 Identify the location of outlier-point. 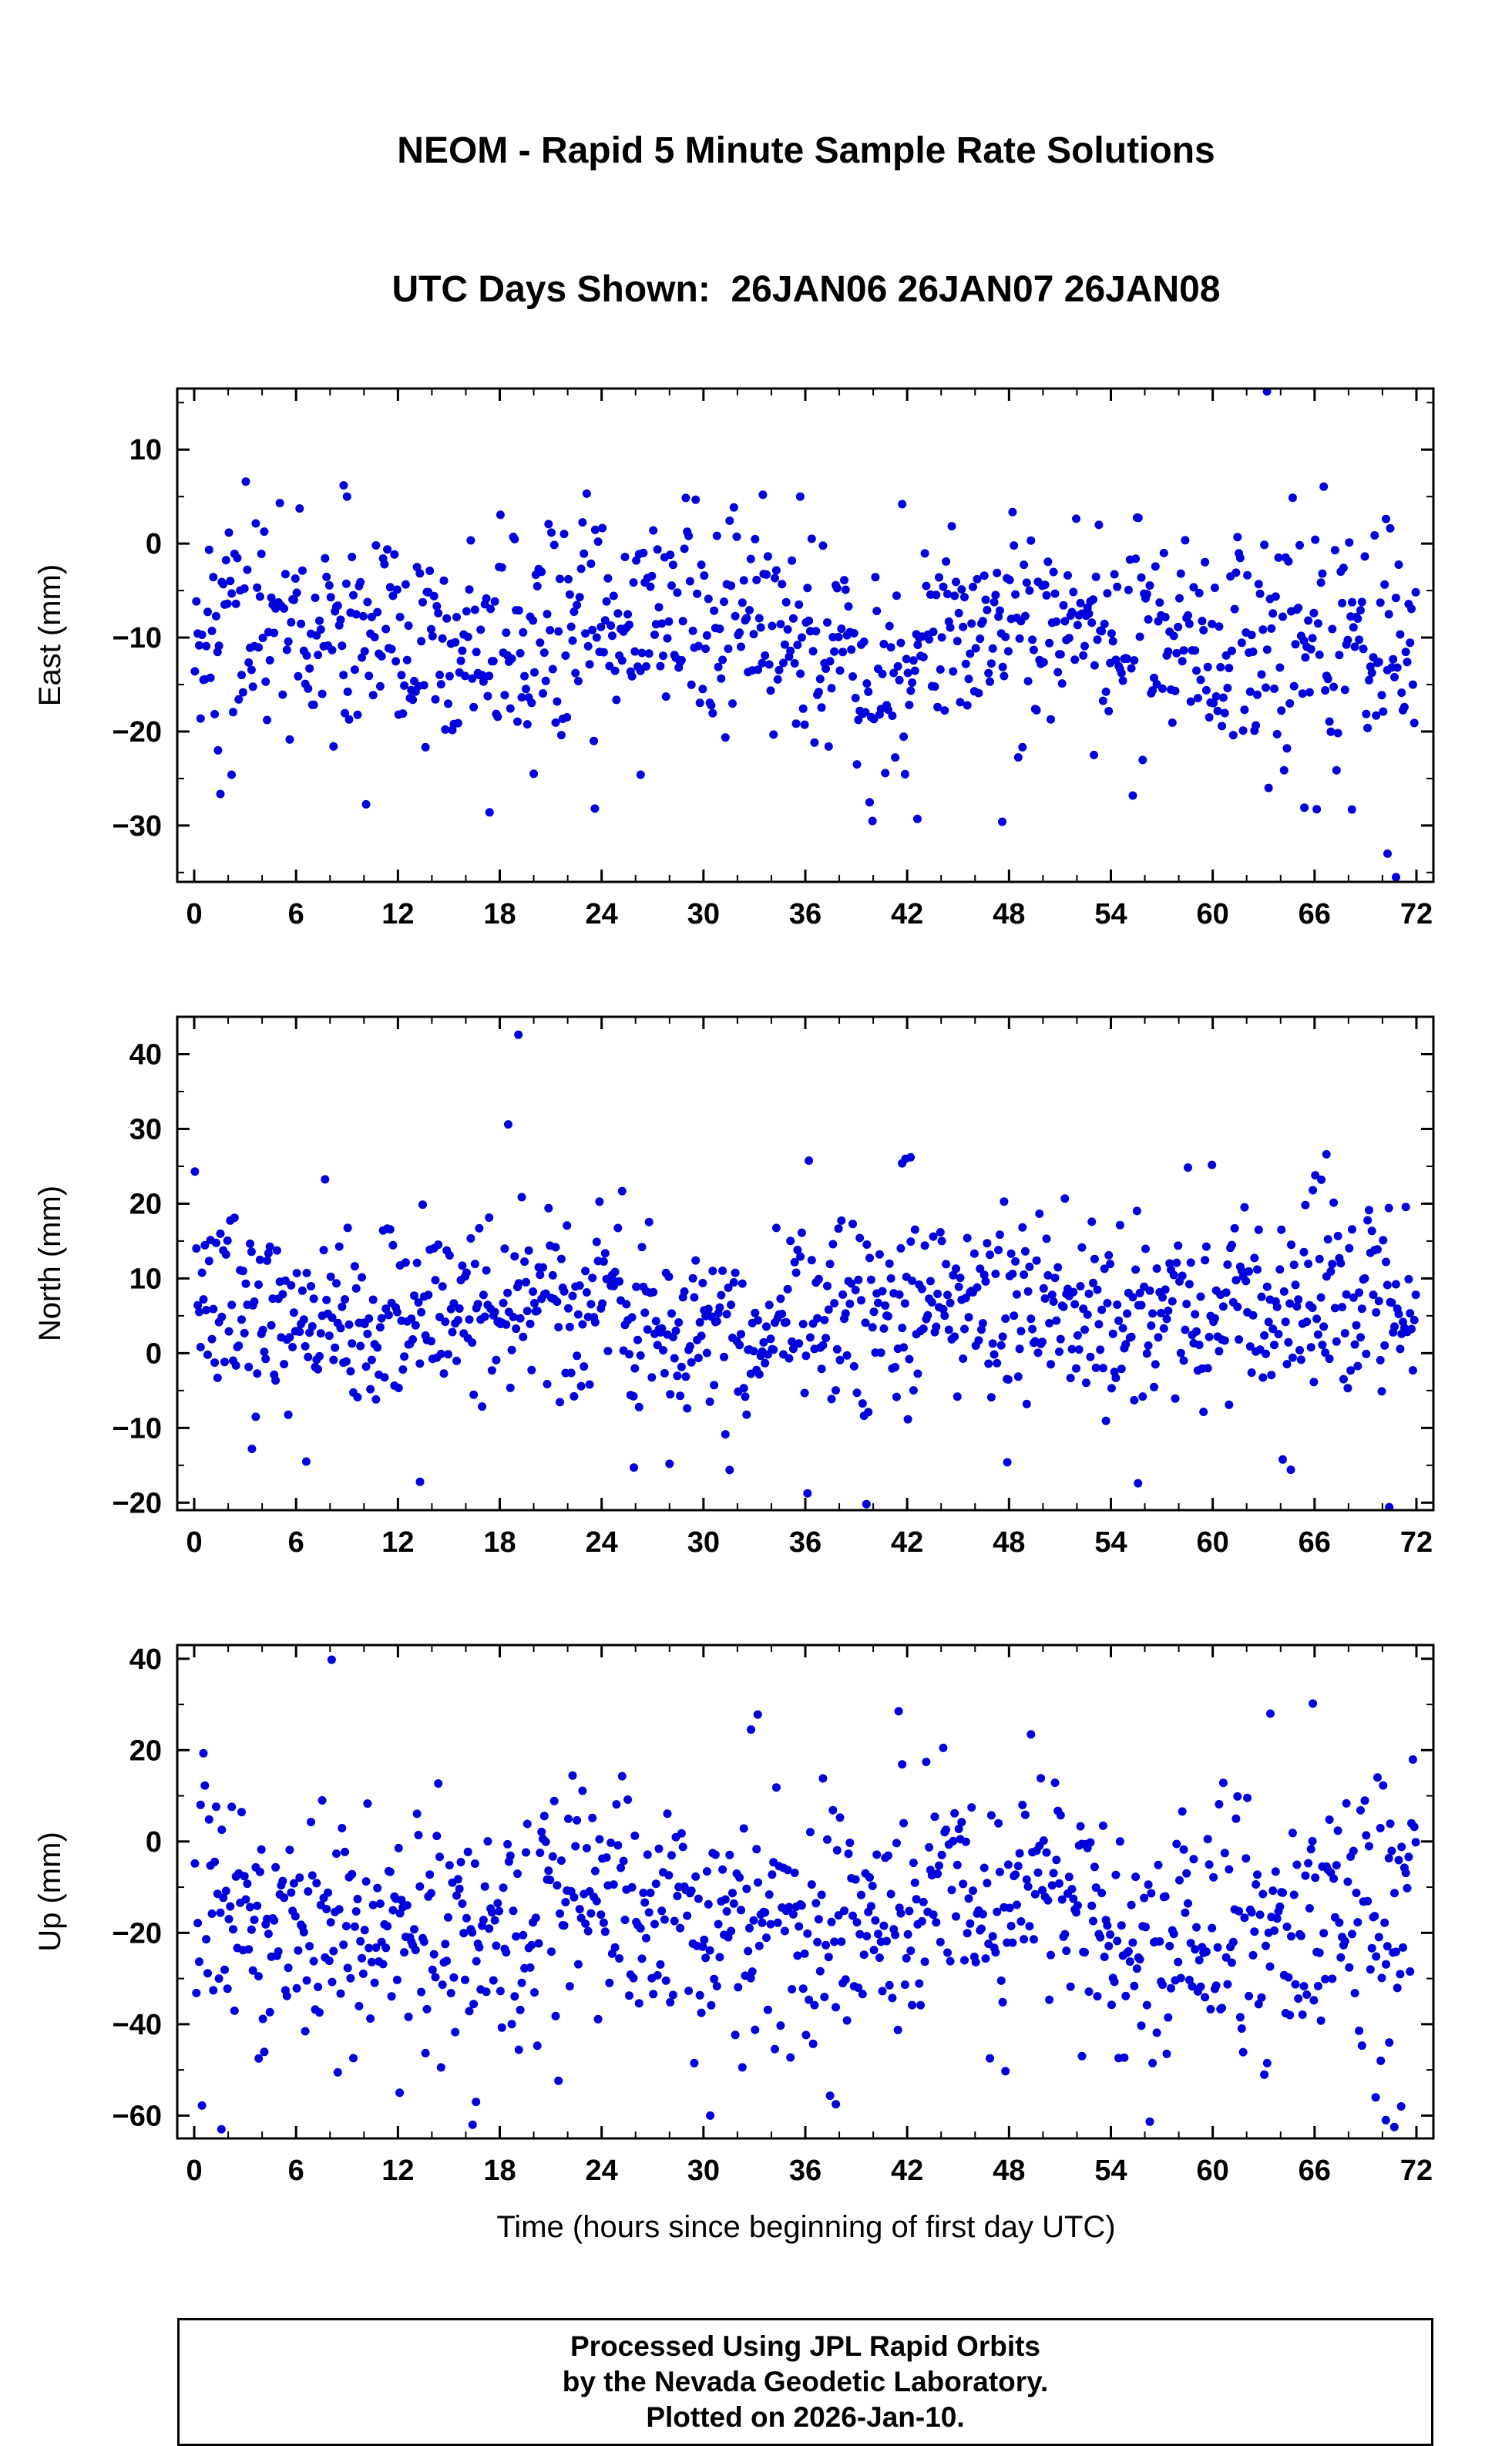
(903, 1163).